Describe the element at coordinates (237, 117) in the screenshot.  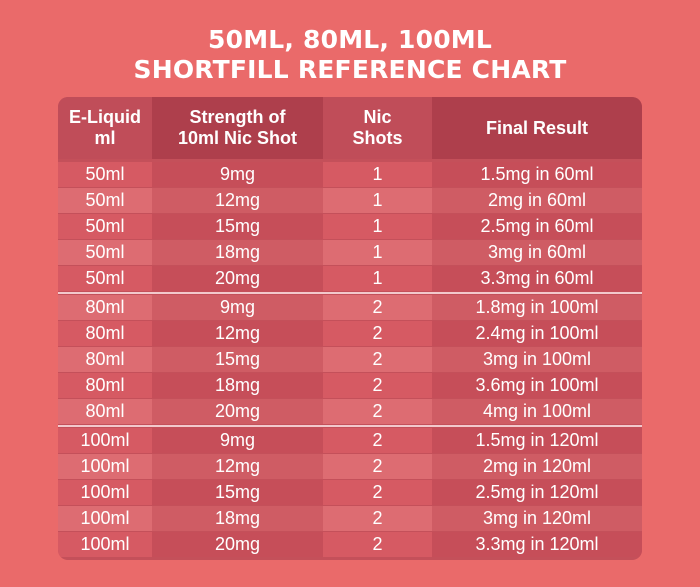
I see `column-header-text: Strength of` at that location.